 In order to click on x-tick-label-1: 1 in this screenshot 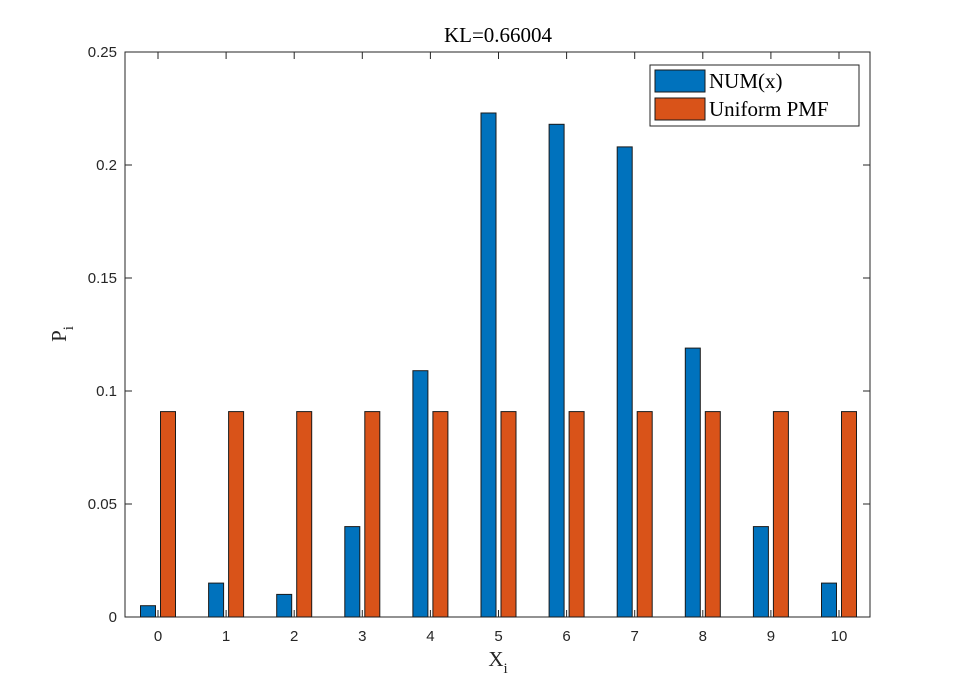, I will do `click(226, 636)`.